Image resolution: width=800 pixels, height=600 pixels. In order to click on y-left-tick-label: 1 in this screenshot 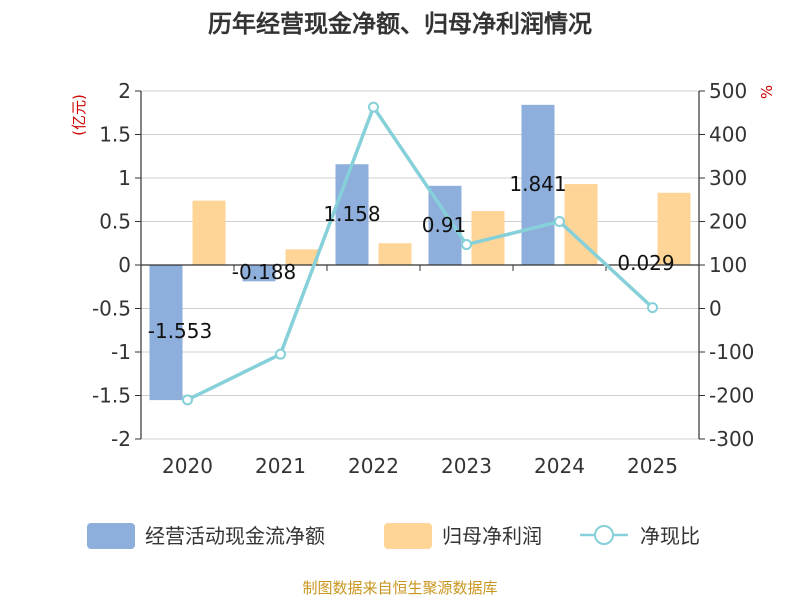, I will do `click(124, 178)`.